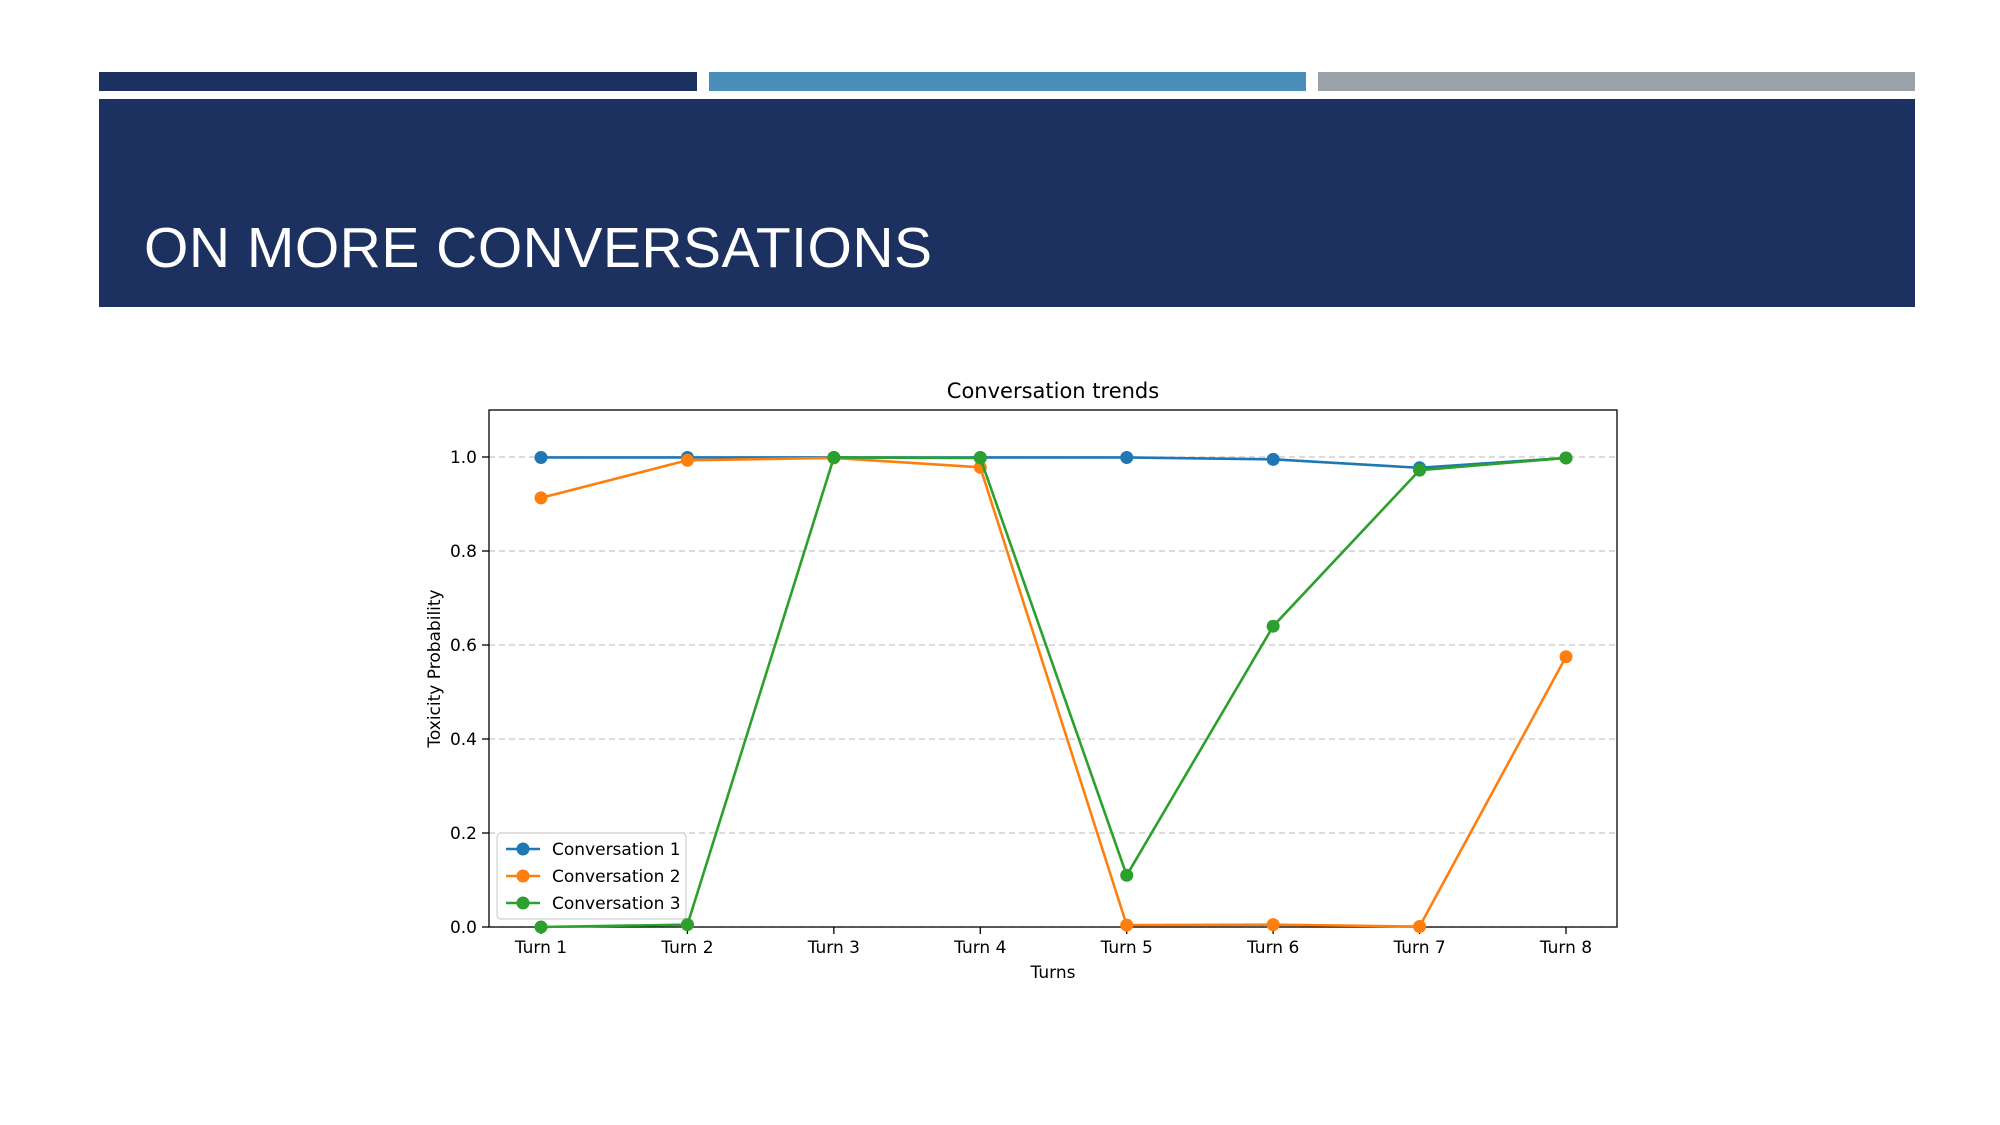 The width and height of the screenshot is (2000, 1125). What do you see at coordinates (1053, 973) in the screenshot?
I see `x-axis-title: Turns` at bounding box center [1053, 973].